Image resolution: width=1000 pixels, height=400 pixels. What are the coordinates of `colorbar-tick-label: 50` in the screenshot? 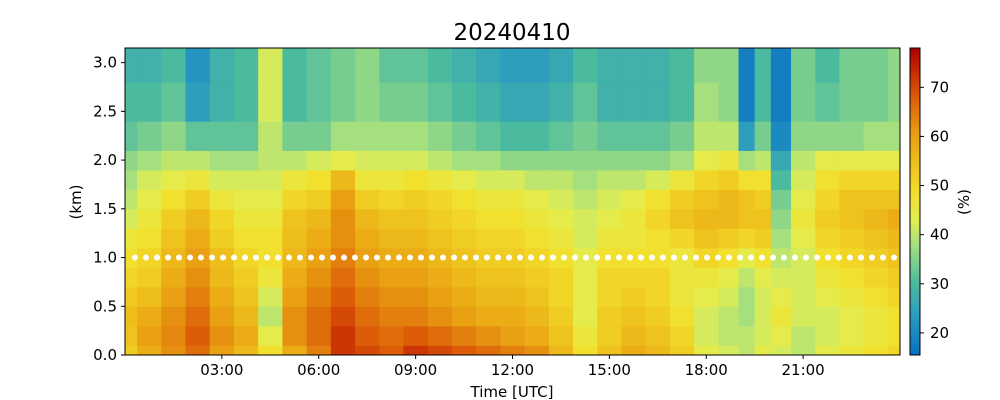 It's located at (939, 186).